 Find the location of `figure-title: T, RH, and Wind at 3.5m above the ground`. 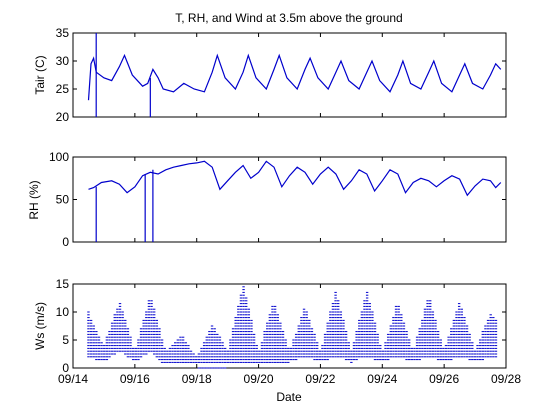

figure-title: T, RH, and Wind at 3.5m above the ground is located at coordinates (288, 18).